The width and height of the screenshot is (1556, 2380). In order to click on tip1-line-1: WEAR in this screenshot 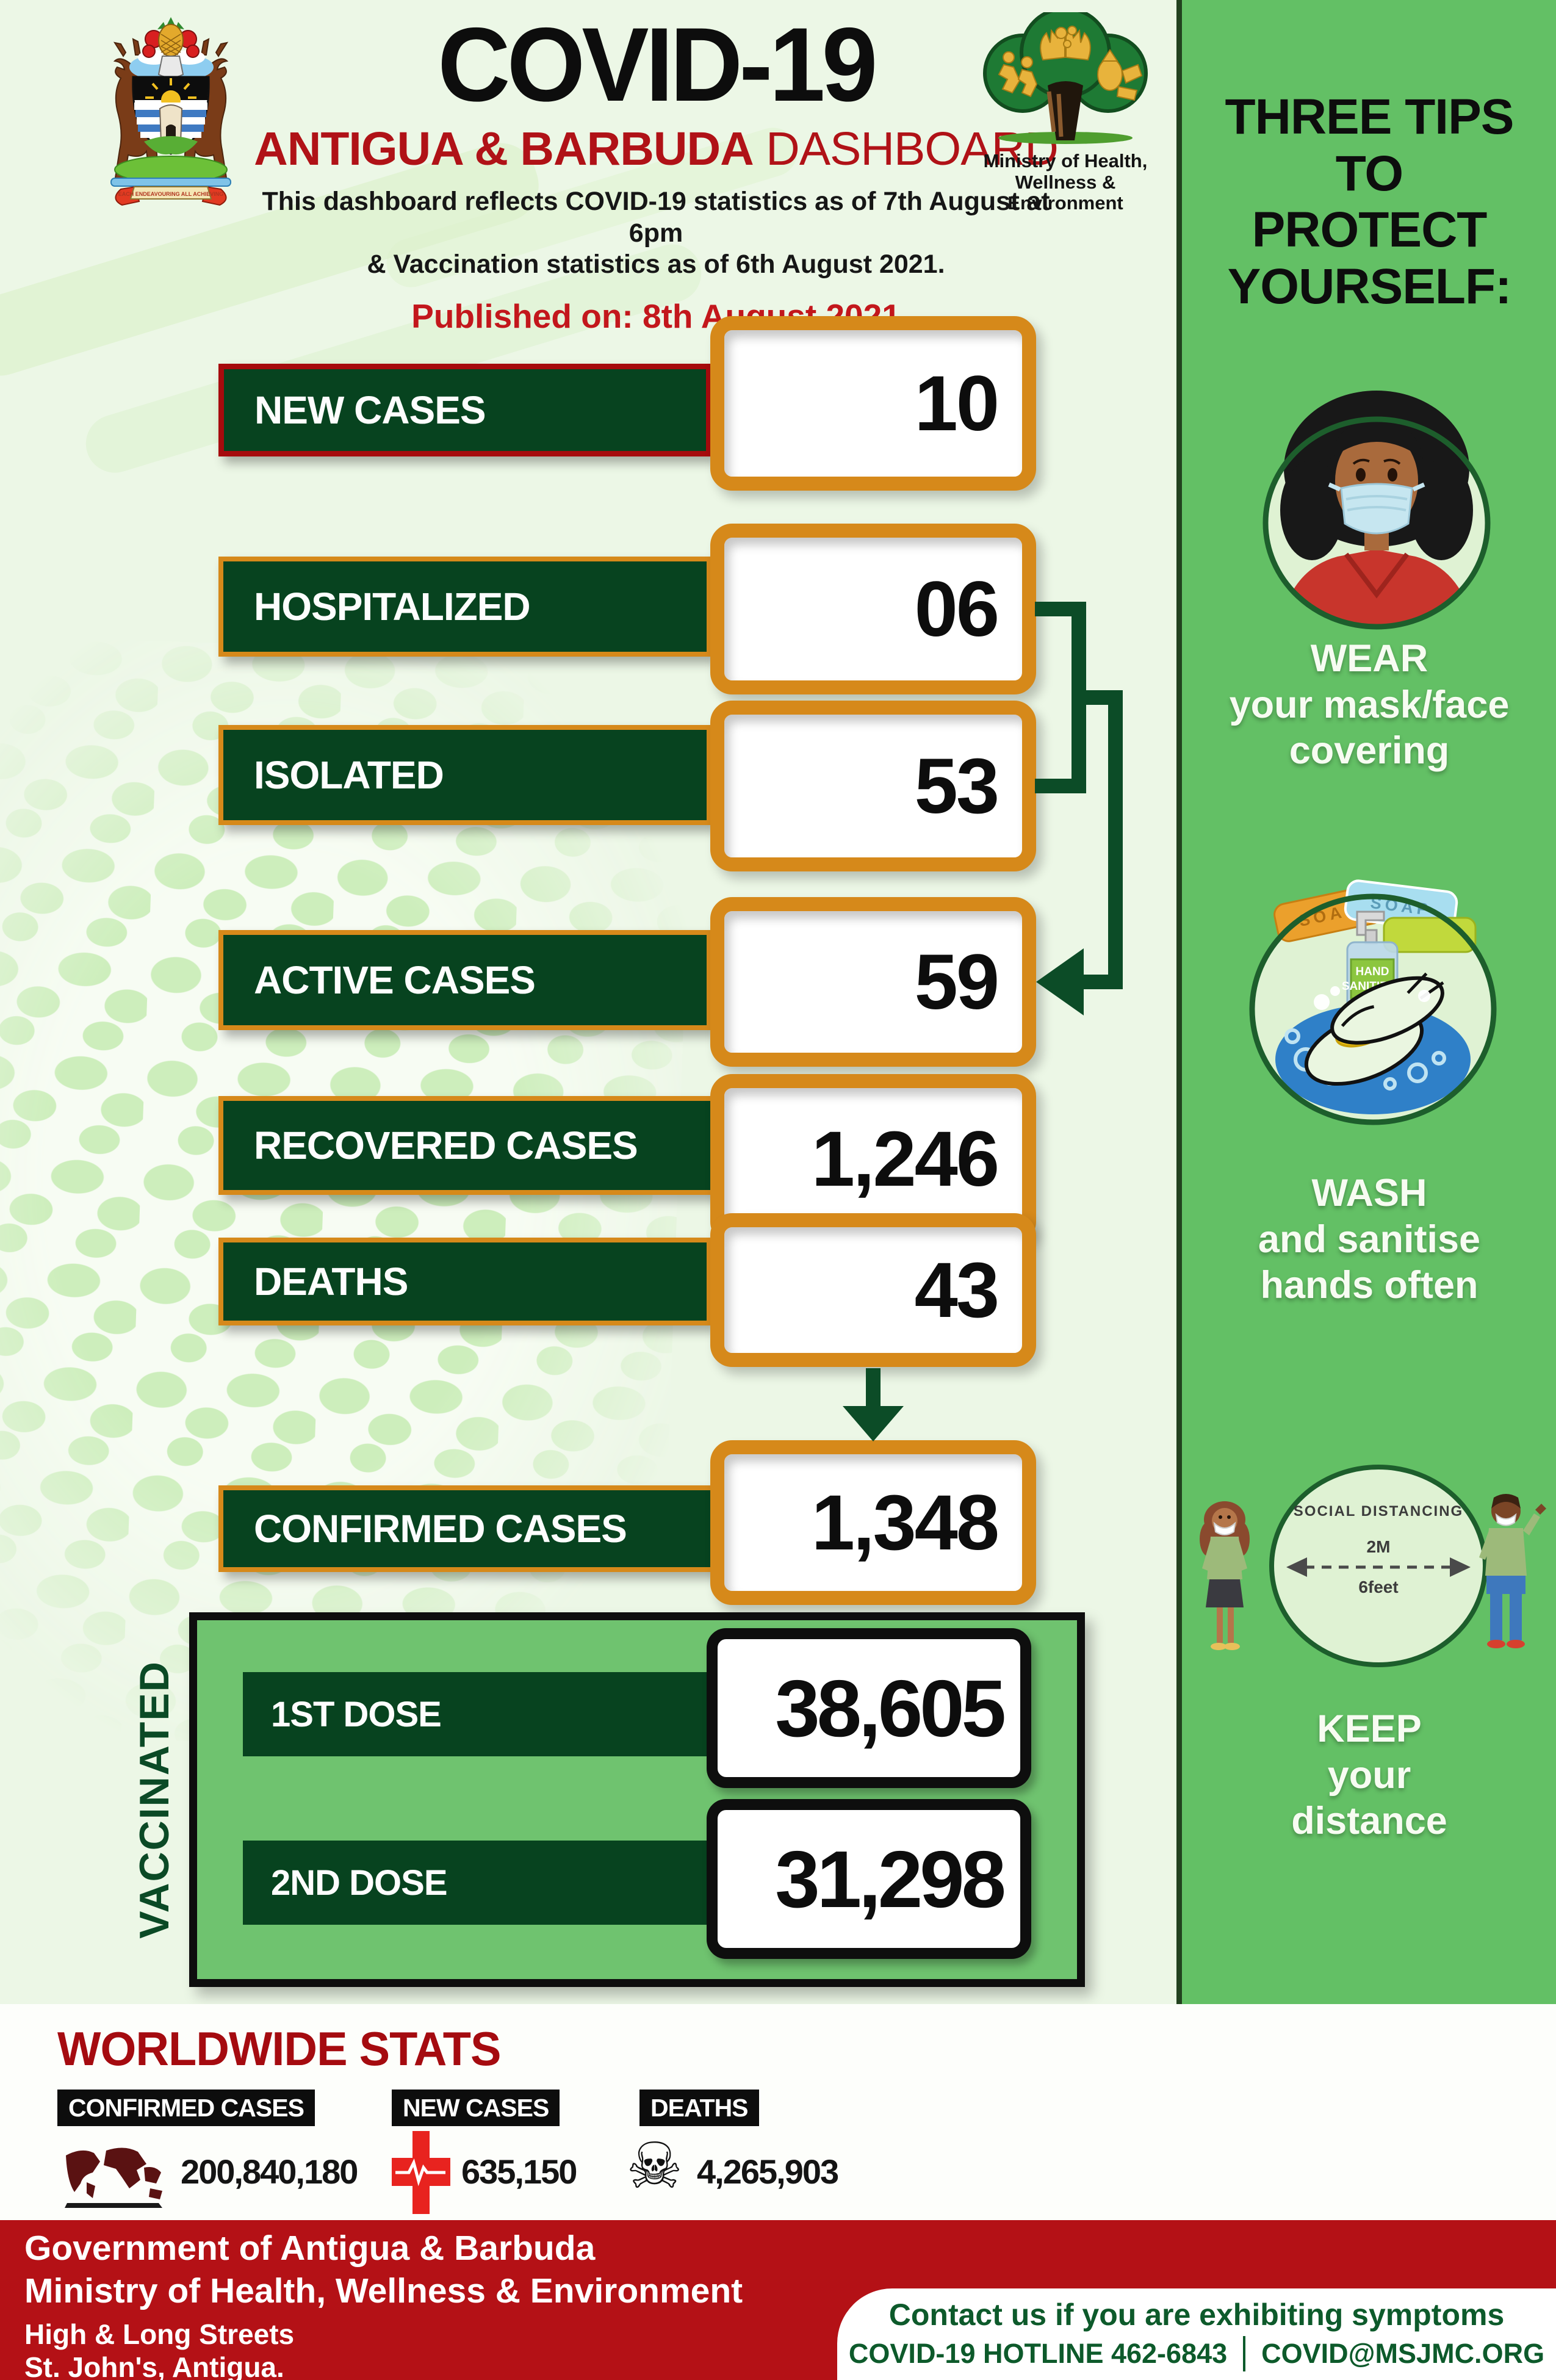, I will do `click(1369, 659)`.